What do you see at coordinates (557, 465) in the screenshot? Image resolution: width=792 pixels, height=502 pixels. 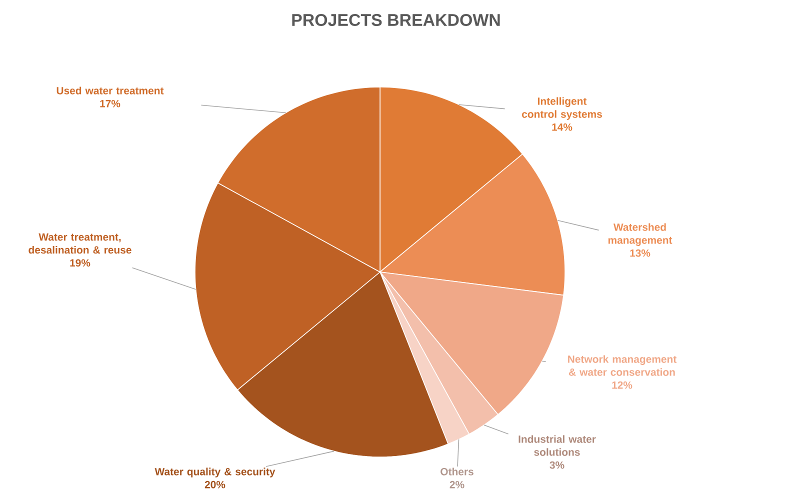 I see `data-label: 3%` at bounding box center [557, 465].